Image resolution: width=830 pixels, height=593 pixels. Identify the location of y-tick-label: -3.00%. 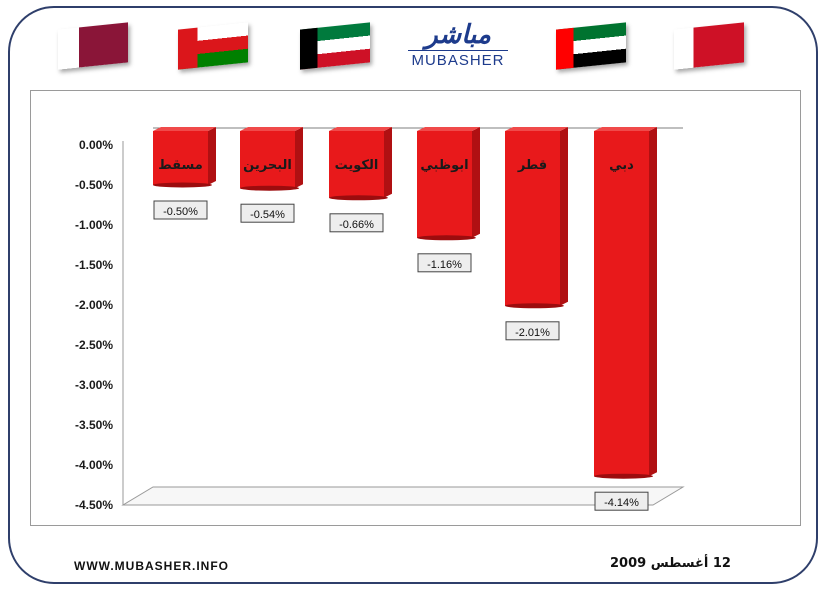
(94, 385).